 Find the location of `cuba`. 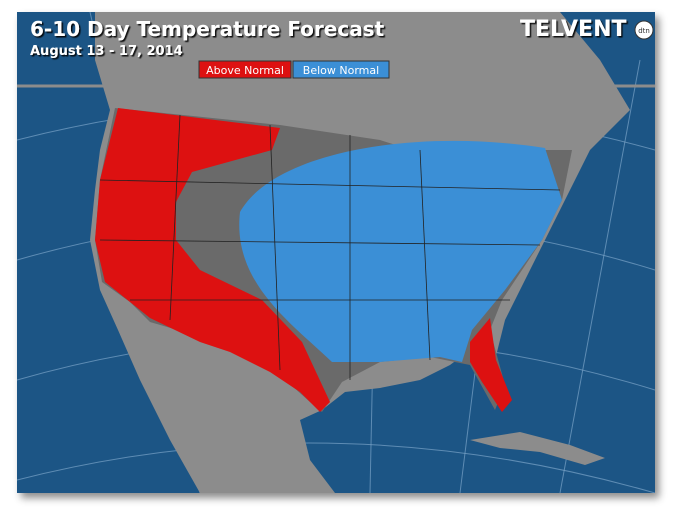

cuba is located at coordinates (537, 448).